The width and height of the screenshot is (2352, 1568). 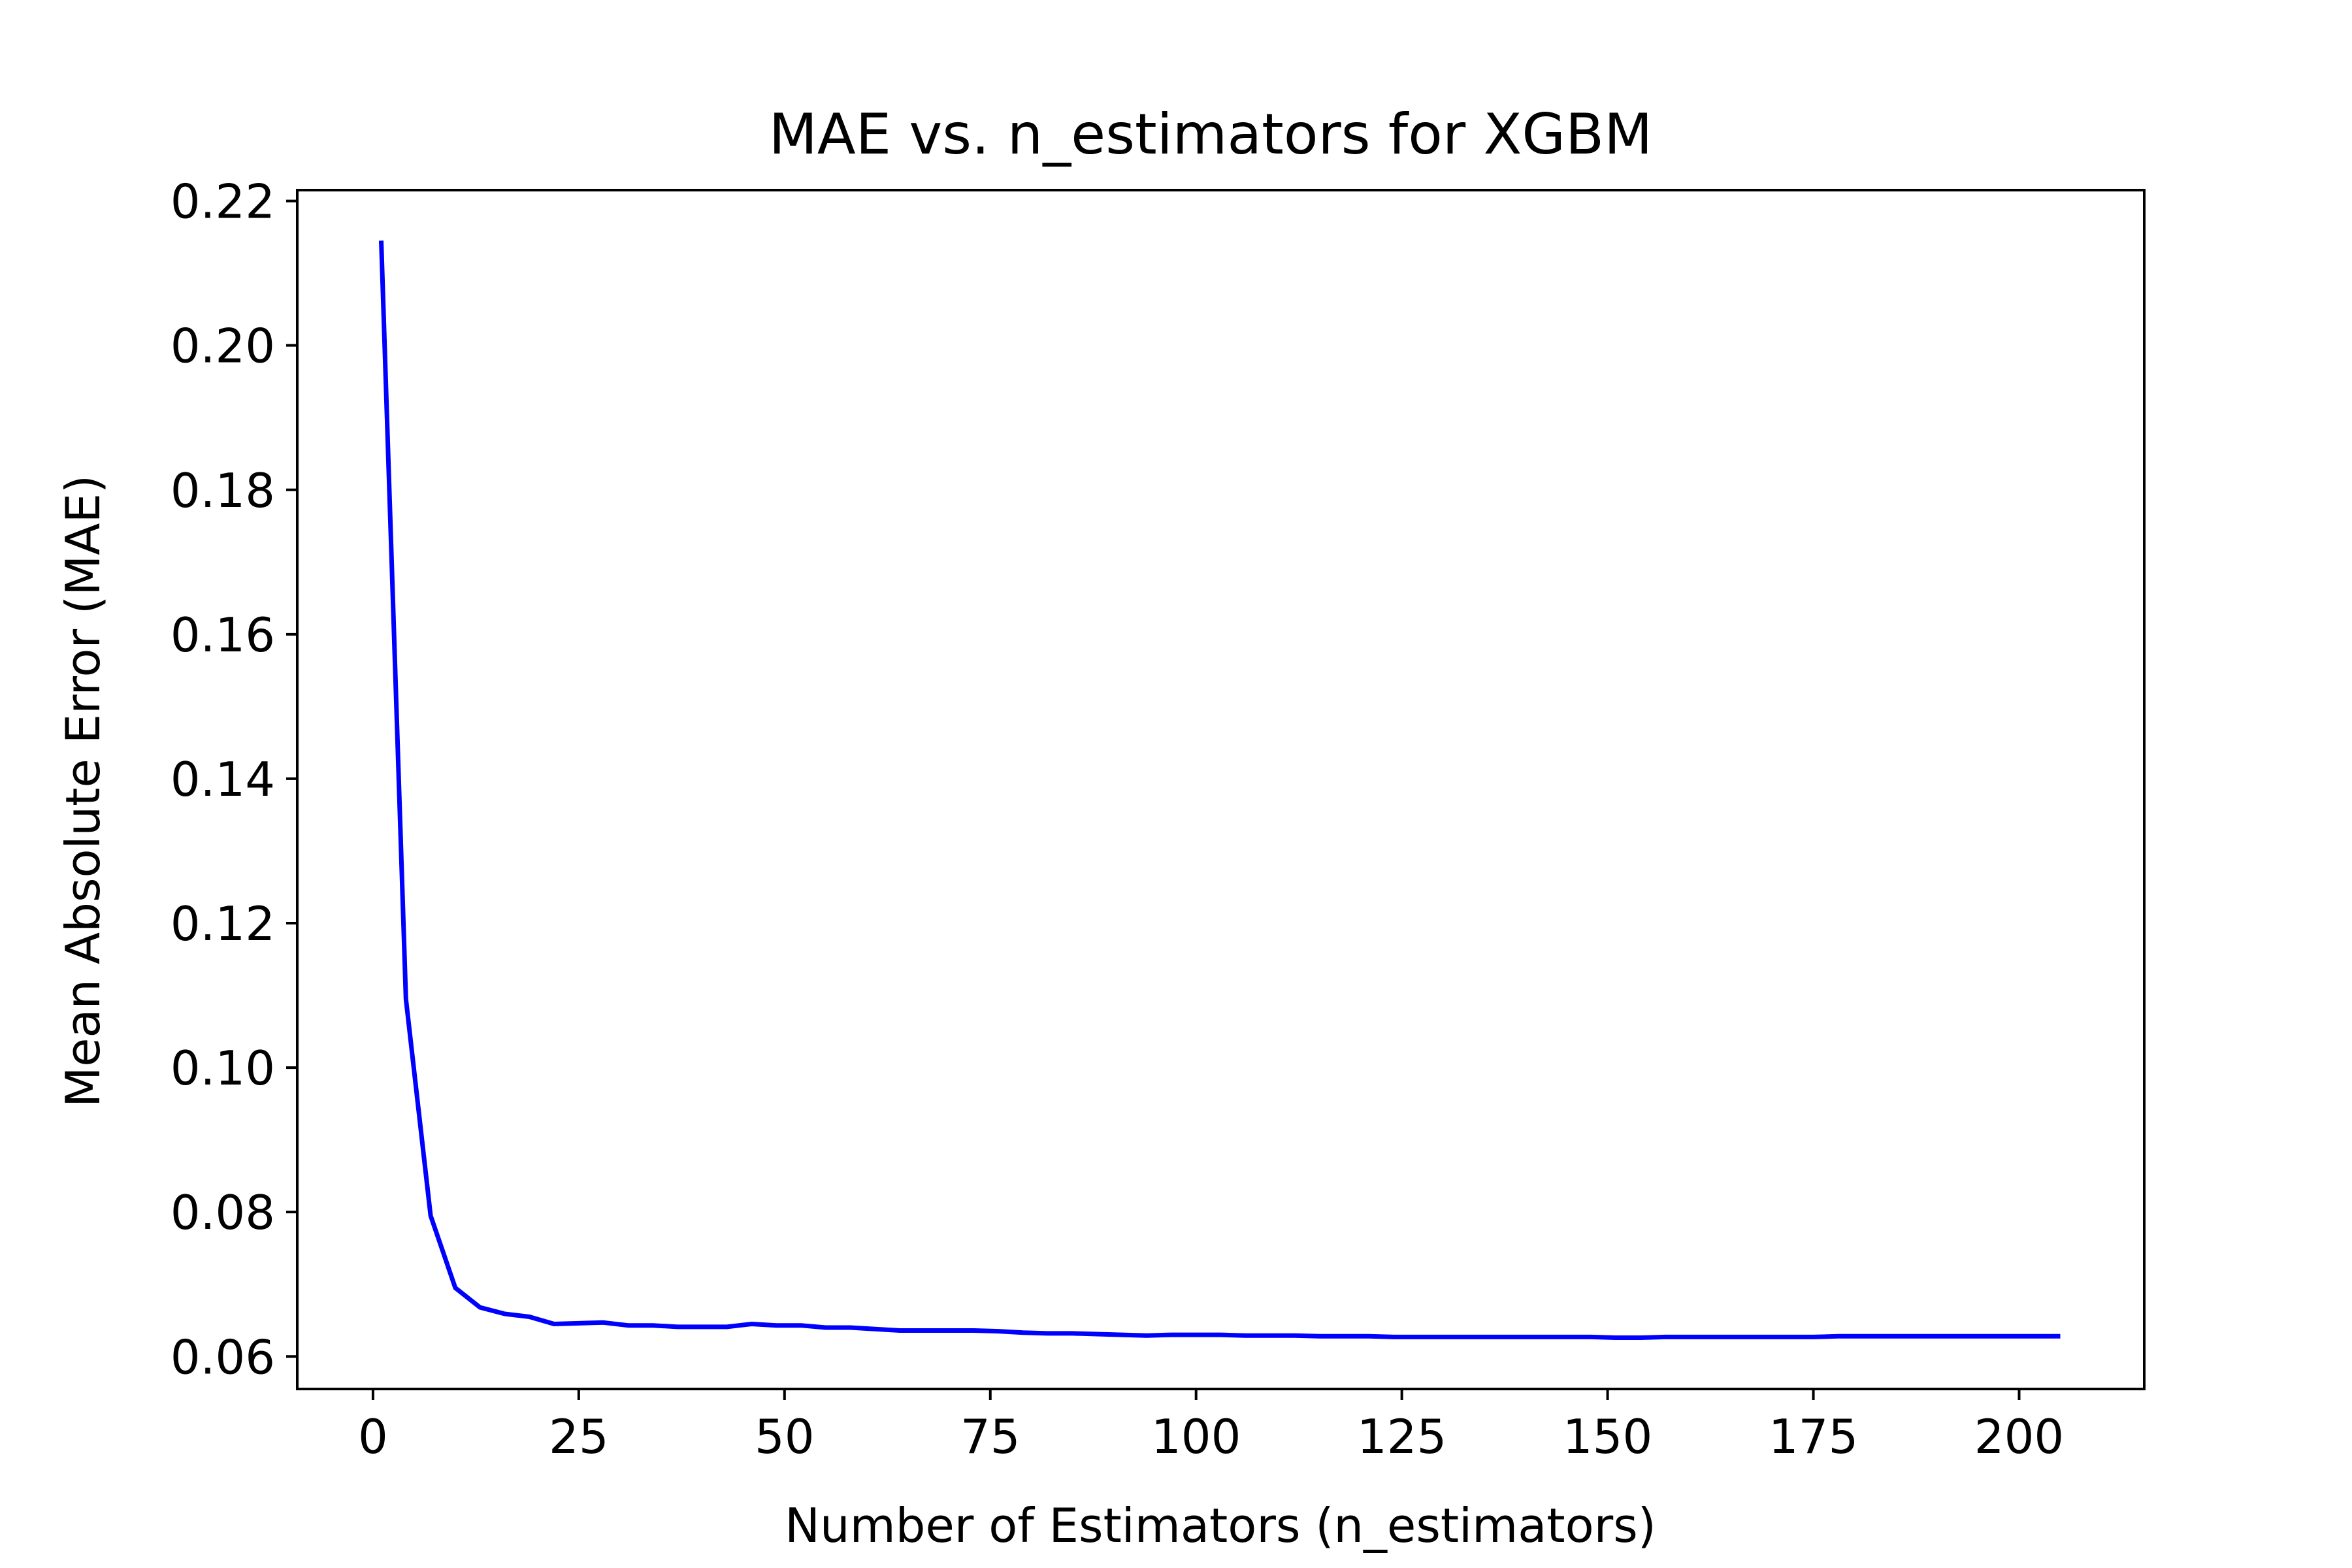 What do you see at coordinates (223, 490) in the screenshot?
I see `y-tick-label: 0.18` at bounding box center [223, 490].